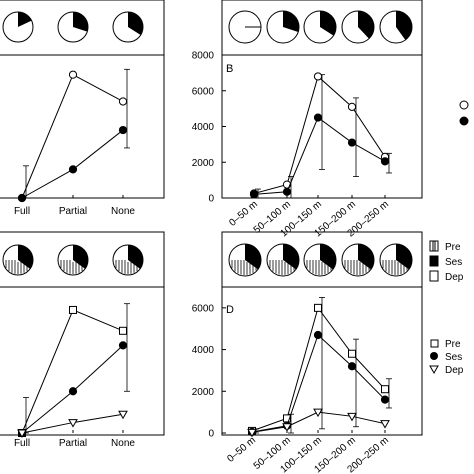  What do you see at coordinates (453, 262) in the screenshot?
I see `legend-ses-label: Ses` at bounding box center [453, 262].